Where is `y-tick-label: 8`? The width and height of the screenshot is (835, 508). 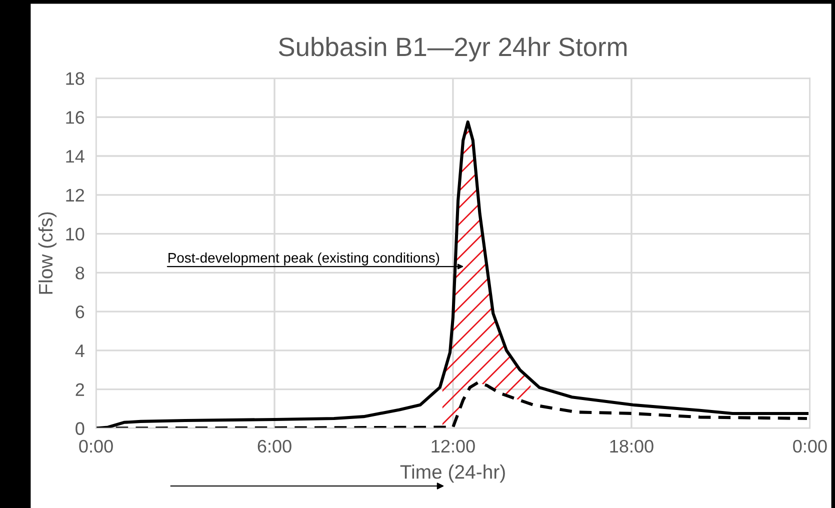 y-tick-label: 8 is located at coordinates (80, 273).